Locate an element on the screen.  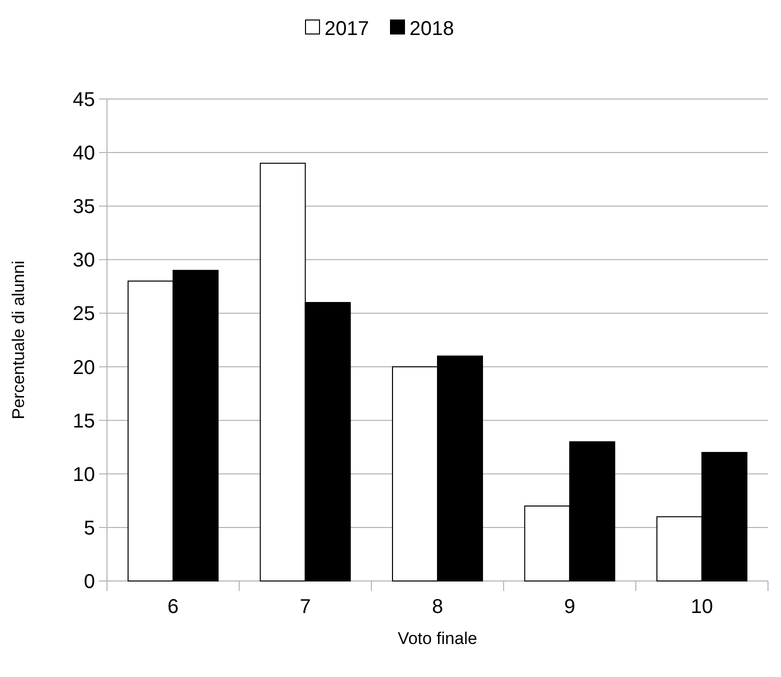
x-tick-label: 10 is located at coordinates (702, 607).